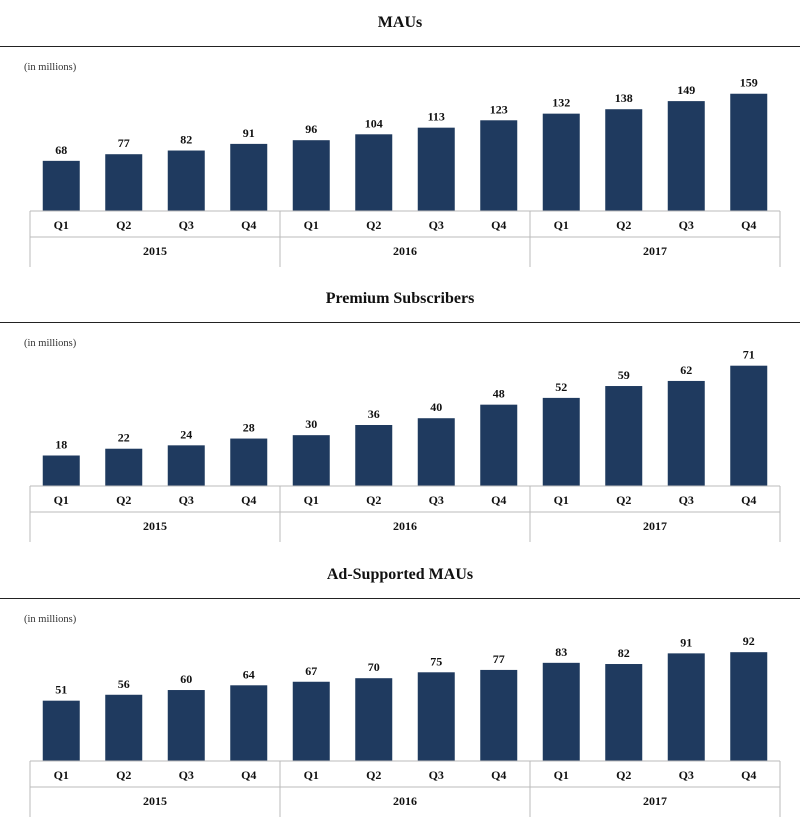 This screenshot has height=822, width=800. Describe the element at coordinates (686, 90) in the screenshot. I see `data-label: 149` at that location.